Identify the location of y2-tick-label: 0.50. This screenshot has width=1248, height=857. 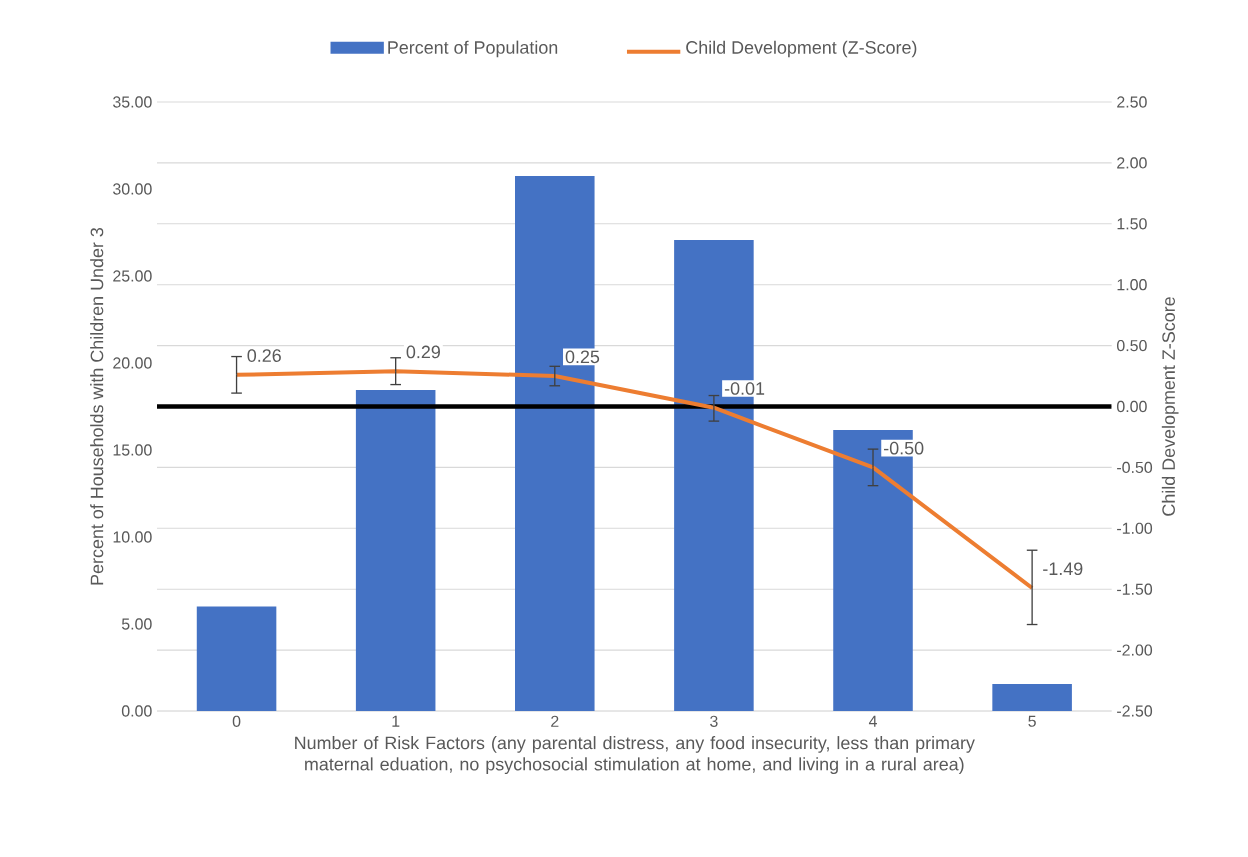
(1131, 345).